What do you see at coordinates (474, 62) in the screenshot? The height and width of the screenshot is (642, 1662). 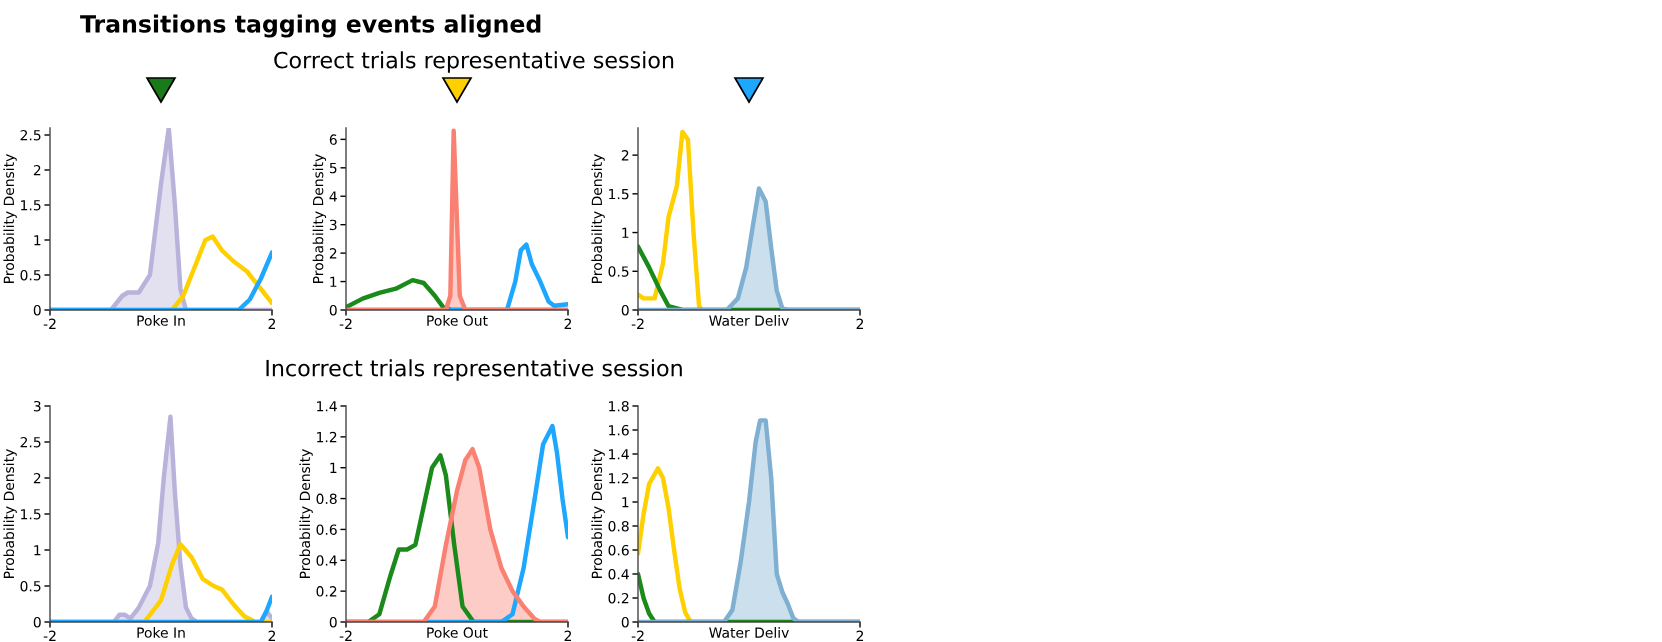 I see `chart-title: Correct trials representative session` at bounding box center [474, 62].